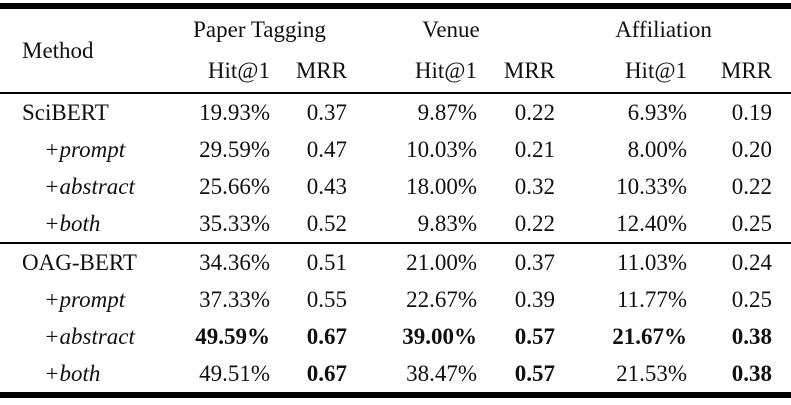  What do you see at coordinates (447, 223) in the screenshot?
I see `value-cell: 9.83%` at bounding box center [447, 223].